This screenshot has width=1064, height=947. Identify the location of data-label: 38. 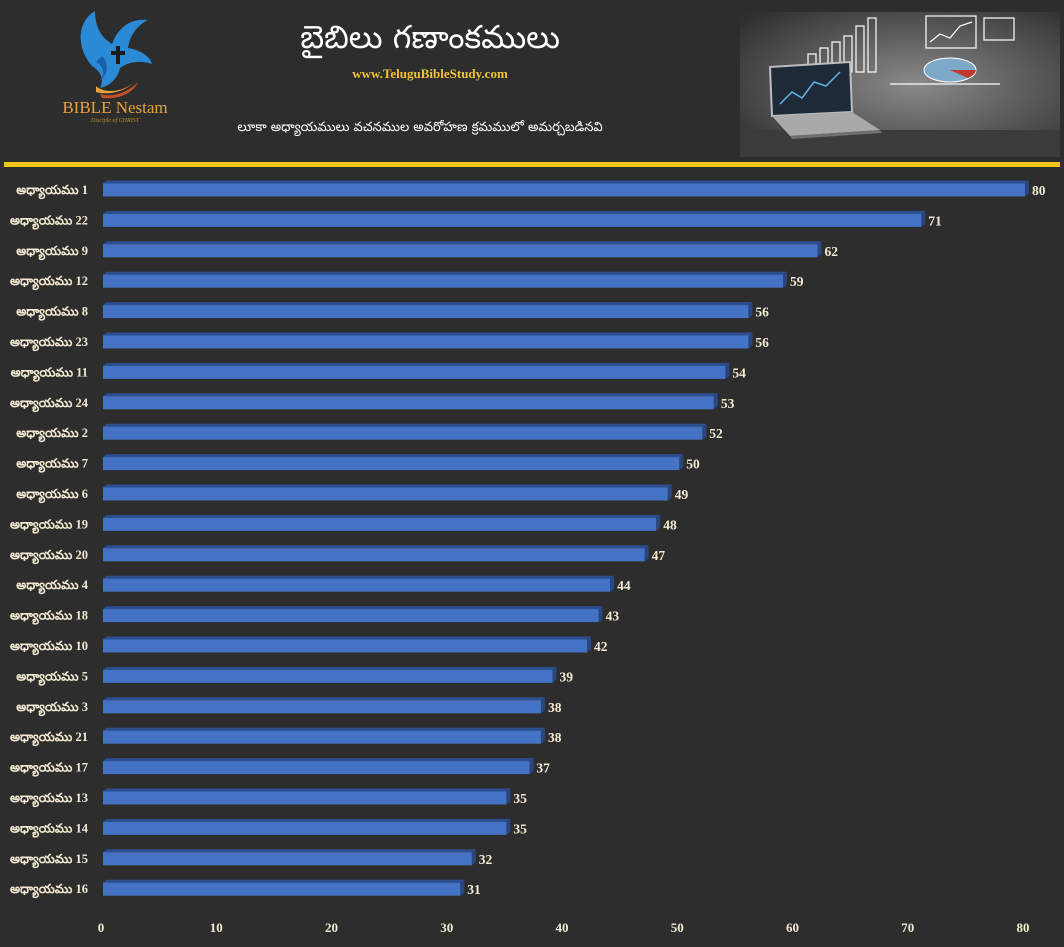
(555, 707).